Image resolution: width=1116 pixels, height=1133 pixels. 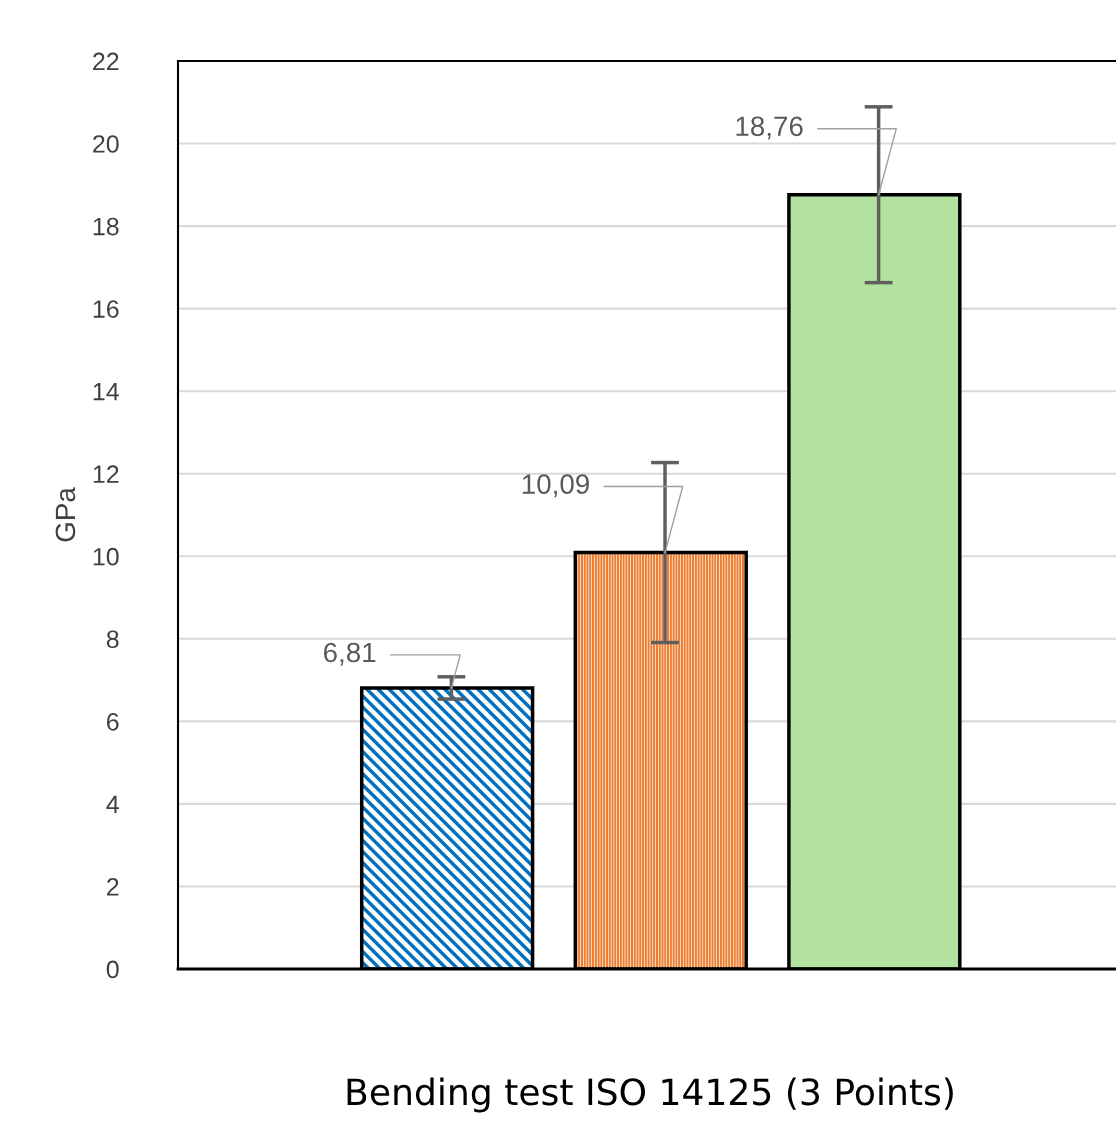 I want to click on data-label: 10,09, so click(x=555, y=486).